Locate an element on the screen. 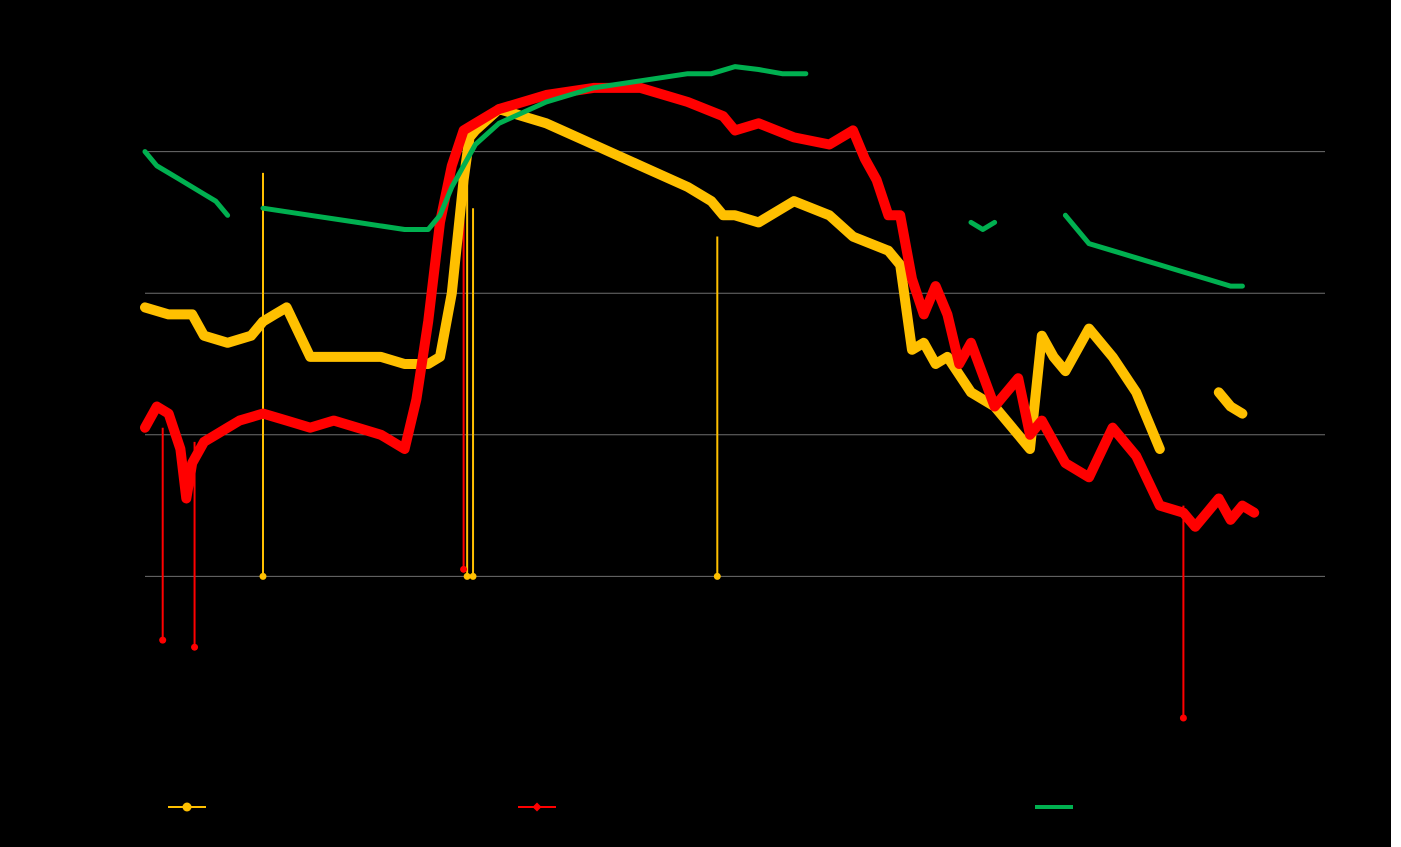  page-edge is located at coordinates (1396, 423).